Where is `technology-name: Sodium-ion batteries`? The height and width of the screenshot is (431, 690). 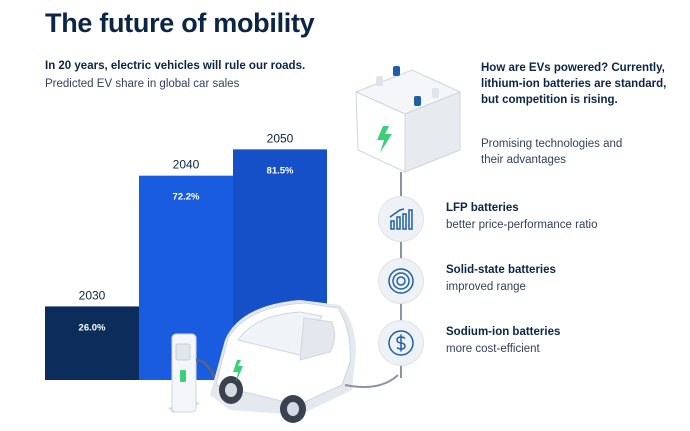 technology-name: Sodium-ion batteries is located at coordinates (503, 332).